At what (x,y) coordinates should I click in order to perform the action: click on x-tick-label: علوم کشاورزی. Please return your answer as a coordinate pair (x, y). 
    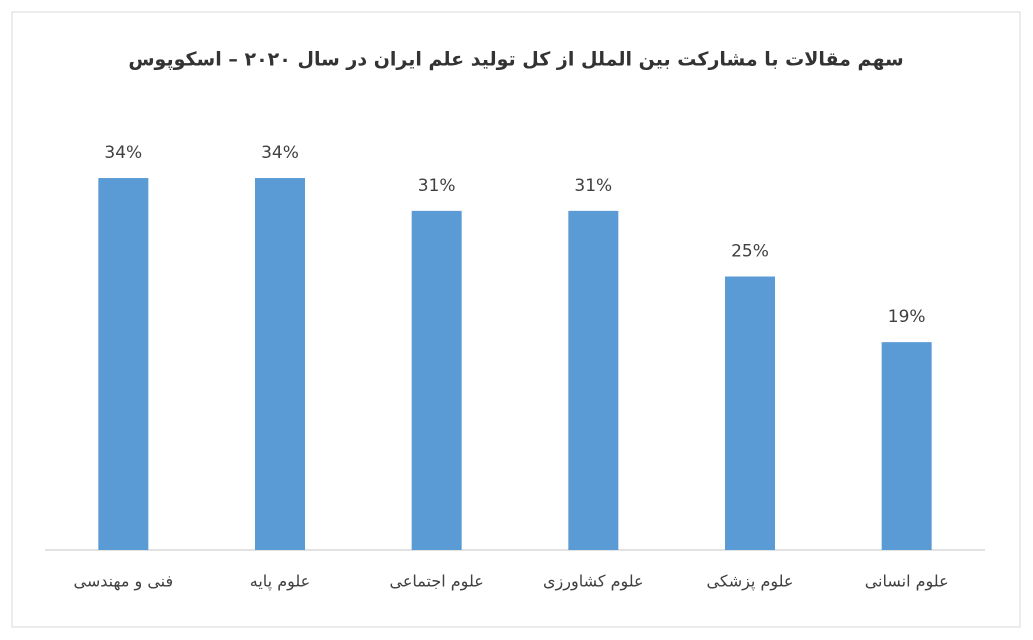
    Looking at the image, I should click on (593, 582).